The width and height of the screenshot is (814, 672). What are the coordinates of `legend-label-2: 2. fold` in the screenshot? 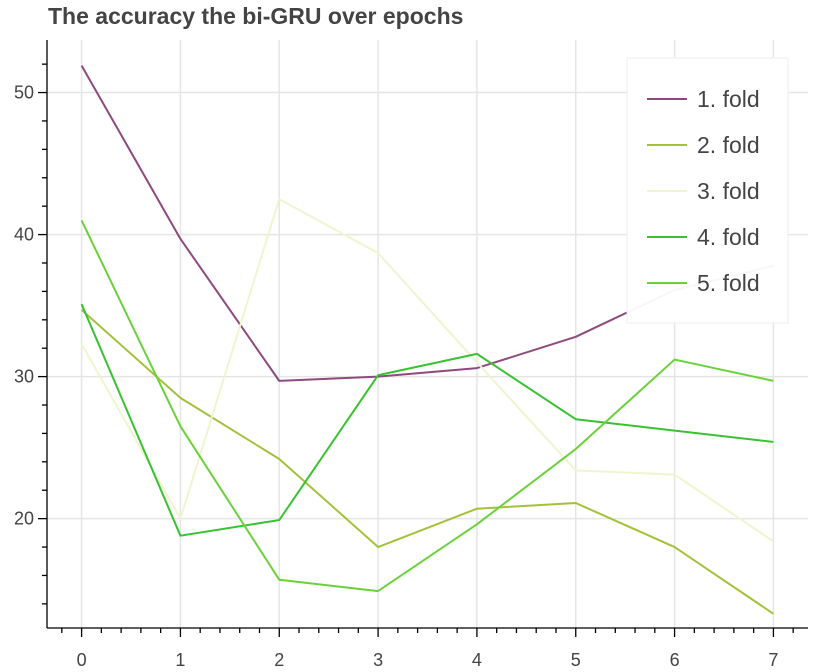 It's located at (728, 145).